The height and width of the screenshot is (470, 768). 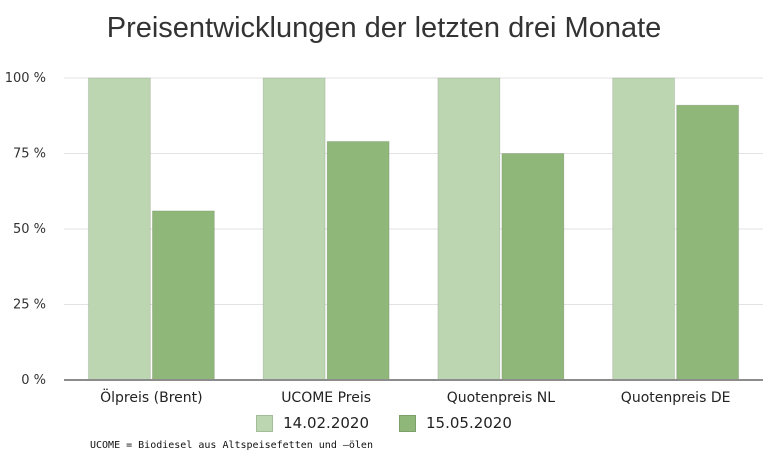 I want to click on y-tick-label: 25 %, so click(x=29, y=305).